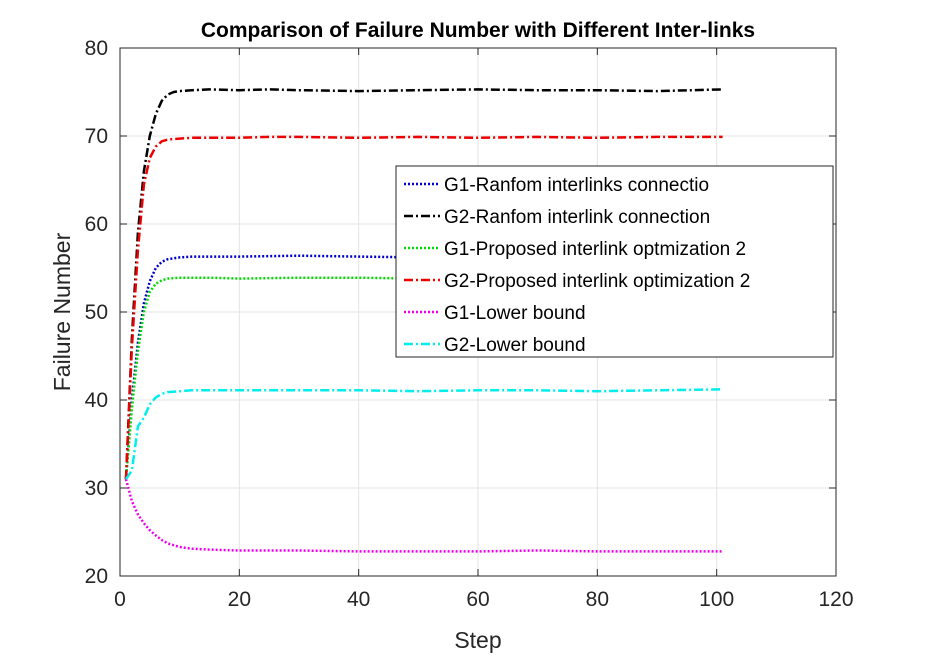 The width and height of the screenshot is (925, 658). I want to click on y-tick-label: 70, so click(96, 136).